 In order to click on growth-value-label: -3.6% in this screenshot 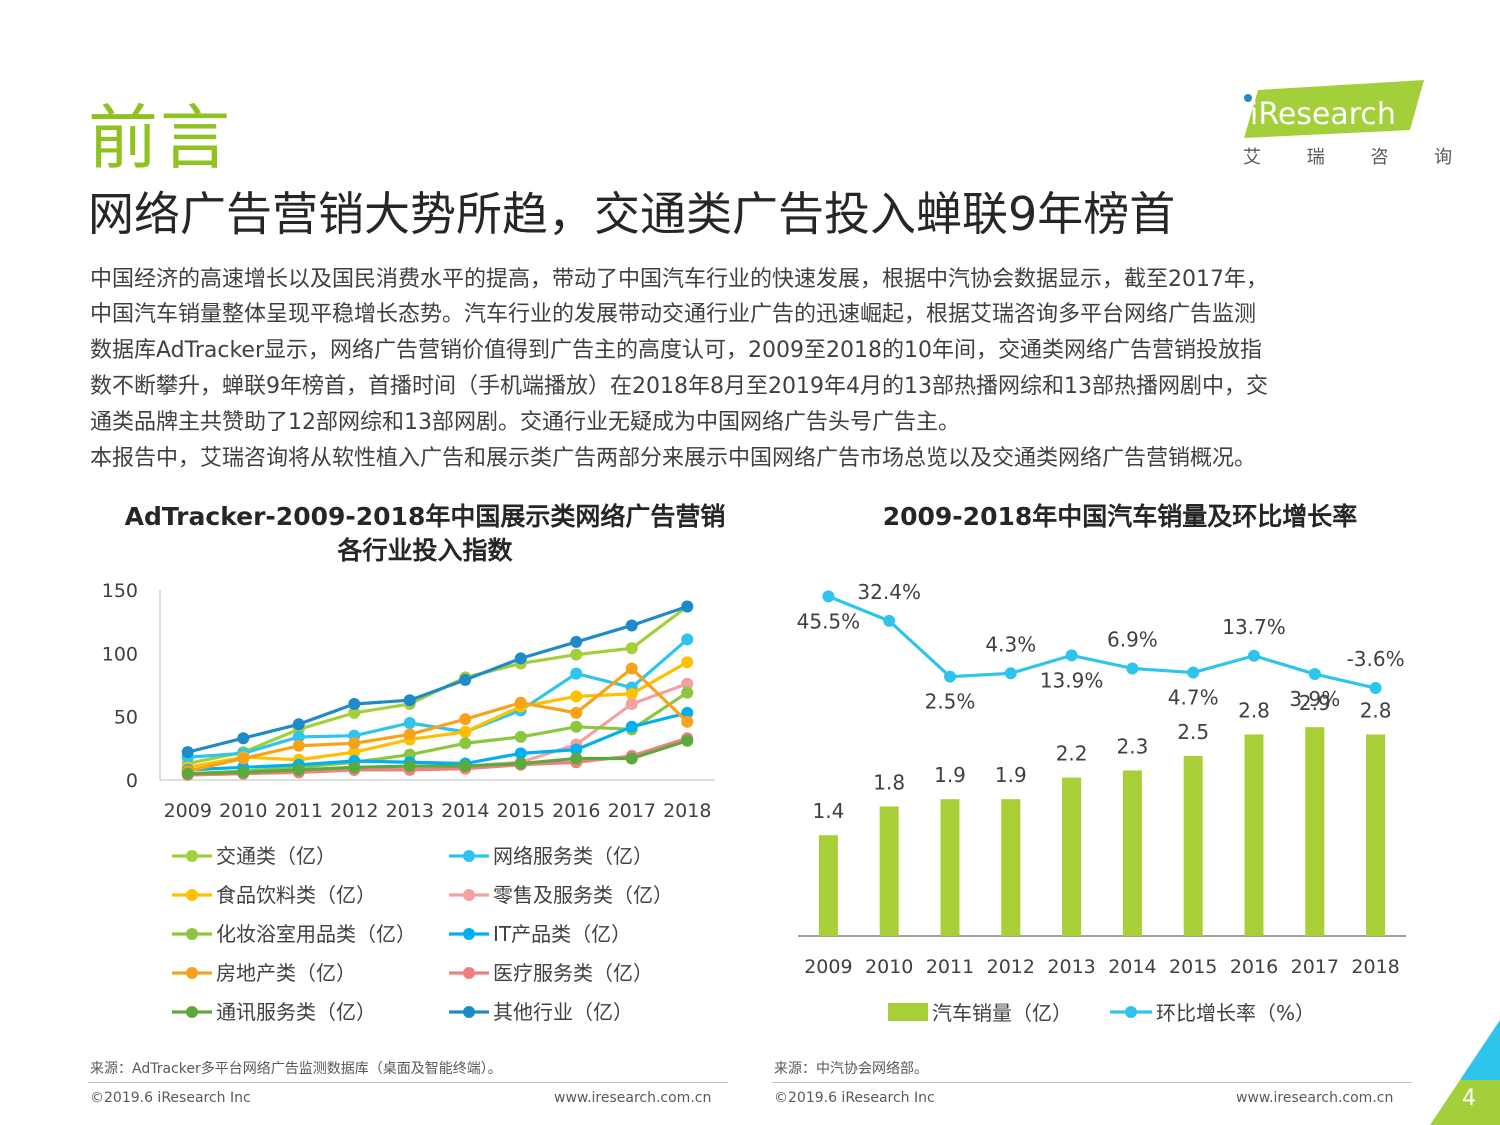, I will do `click(1376, 659)`.